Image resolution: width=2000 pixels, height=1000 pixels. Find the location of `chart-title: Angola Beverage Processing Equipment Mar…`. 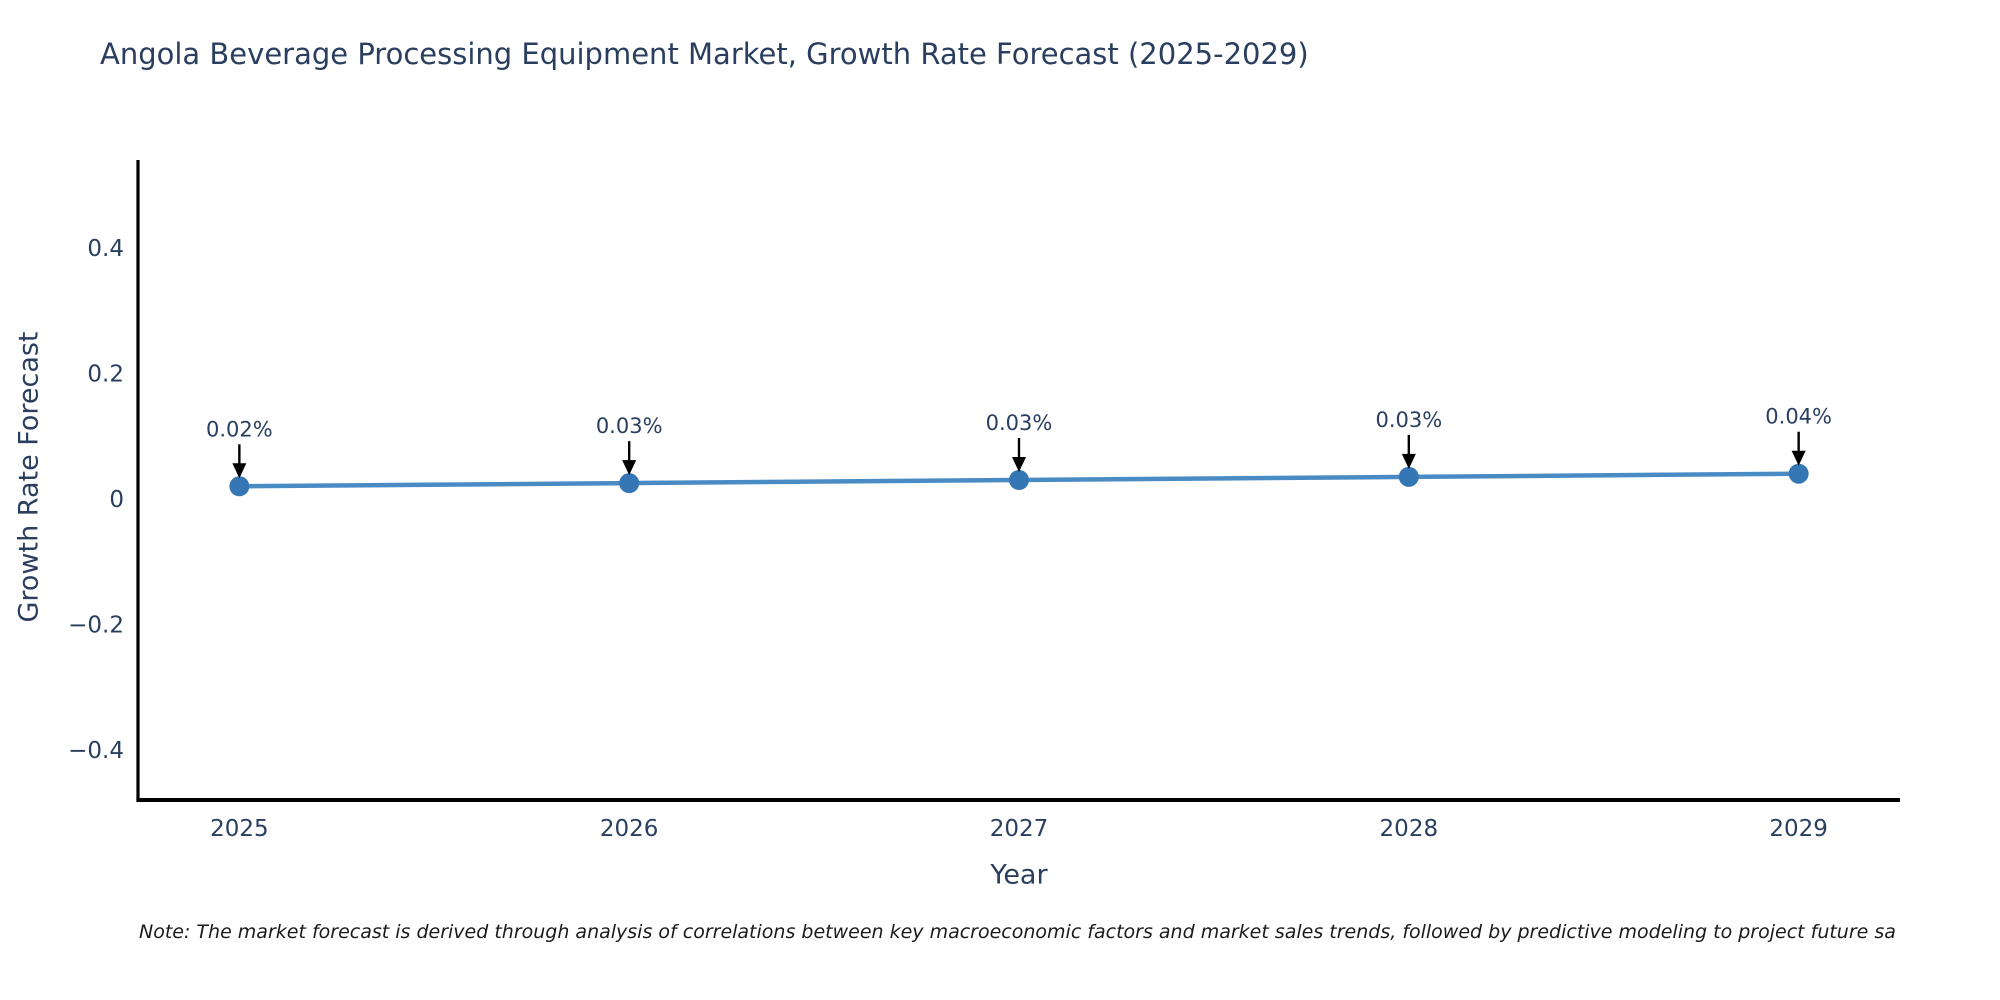

chart-title: Angola Beverage Processing Equipment Mar… is located at coordinates (704, 54).